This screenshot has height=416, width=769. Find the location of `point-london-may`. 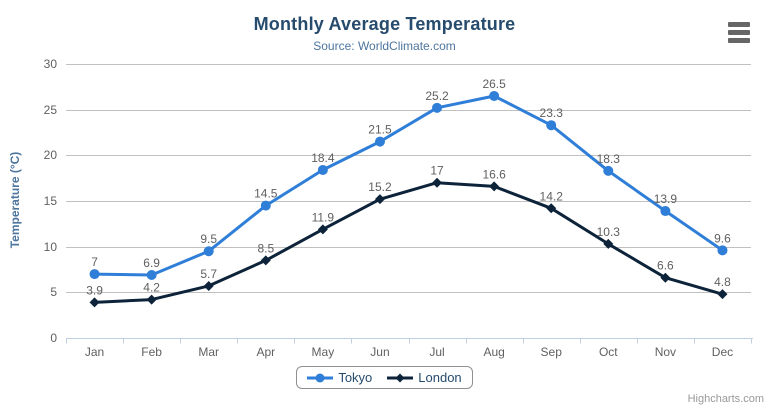

point-london-may is located at coordinates (322, 229).